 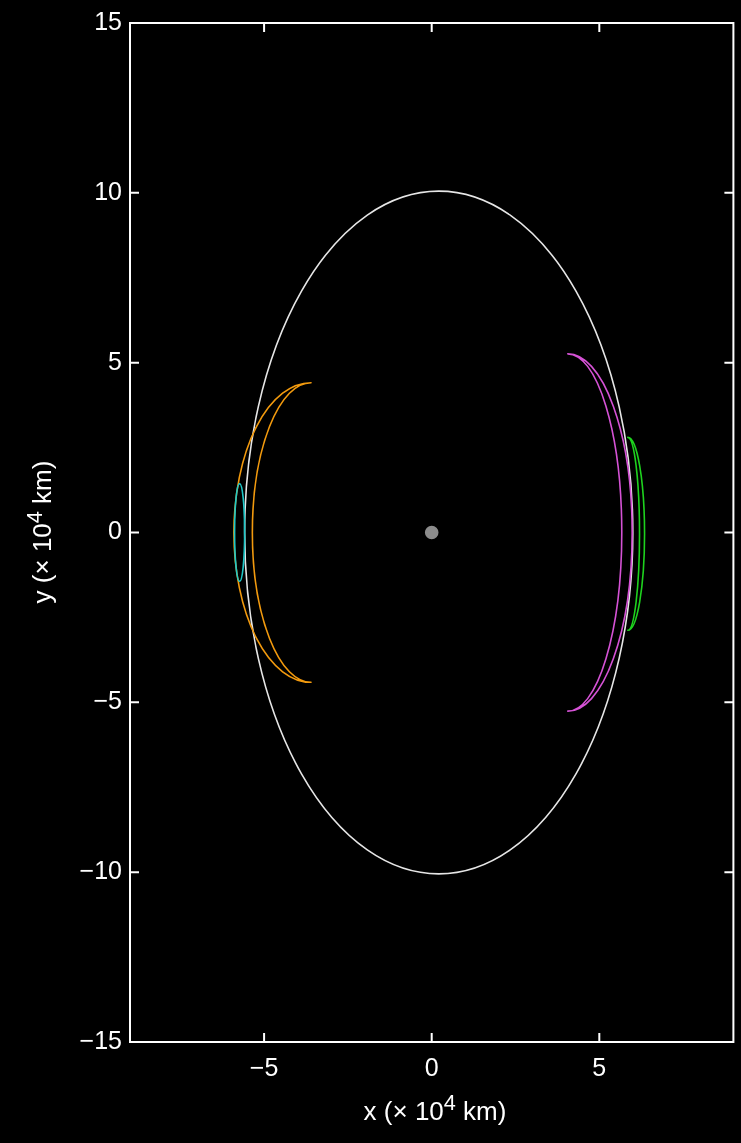 What do you see at coordinates (100, 870) in the screenshot?
I see `y-tick-label: −10` at bounding box center [100, 870].